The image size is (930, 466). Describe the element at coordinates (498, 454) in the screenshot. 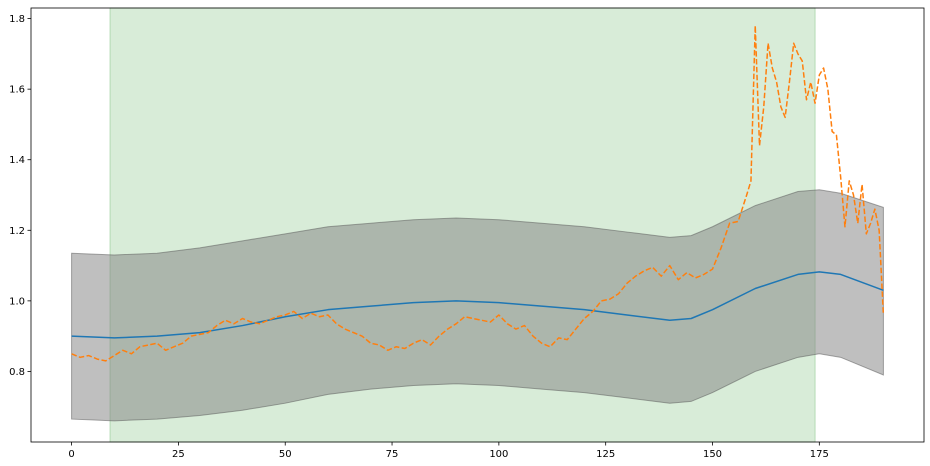

I see `x-tick-label: 100` at that location.